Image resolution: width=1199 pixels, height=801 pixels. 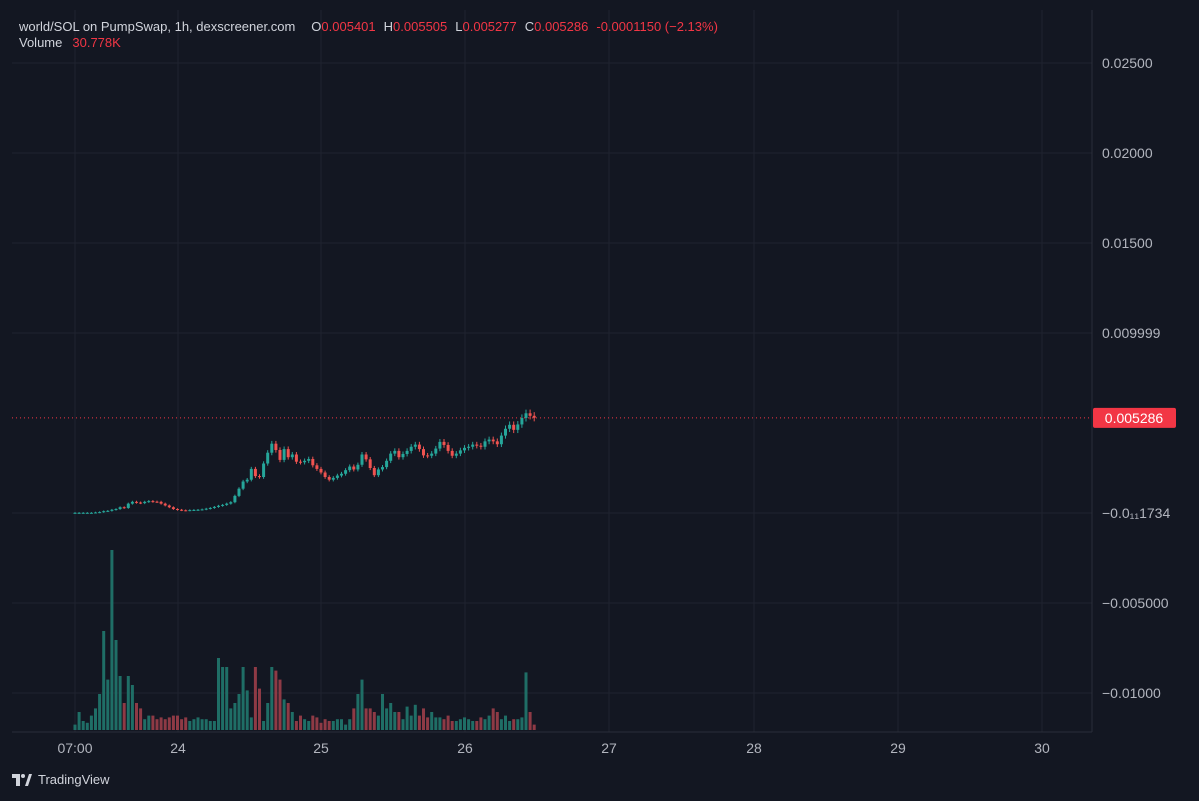 I want to click on last-price-label: 0.005286, so click(x=1134, y=418).